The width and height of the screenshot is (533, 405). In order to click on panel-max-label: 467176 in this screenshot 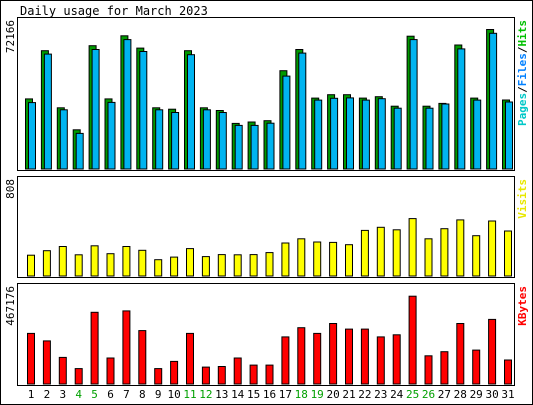, I will do `click(10, 306)`.